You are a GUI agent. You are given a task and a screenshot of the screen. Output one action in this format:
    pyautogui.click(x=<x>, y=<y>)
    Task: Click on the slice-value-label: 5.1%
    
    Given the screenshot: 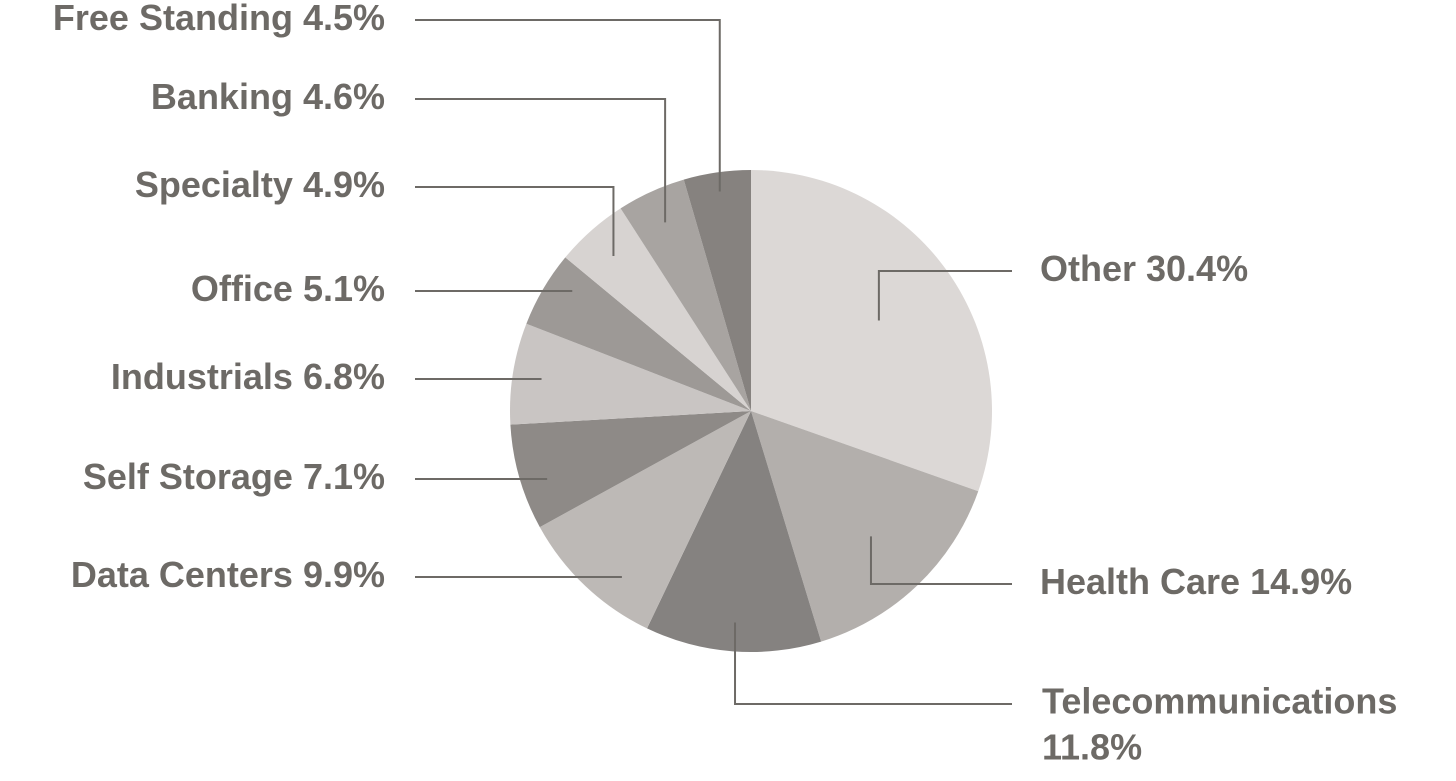 What is the action you would take?
    pyautogui.click(x=344, y=288)
    